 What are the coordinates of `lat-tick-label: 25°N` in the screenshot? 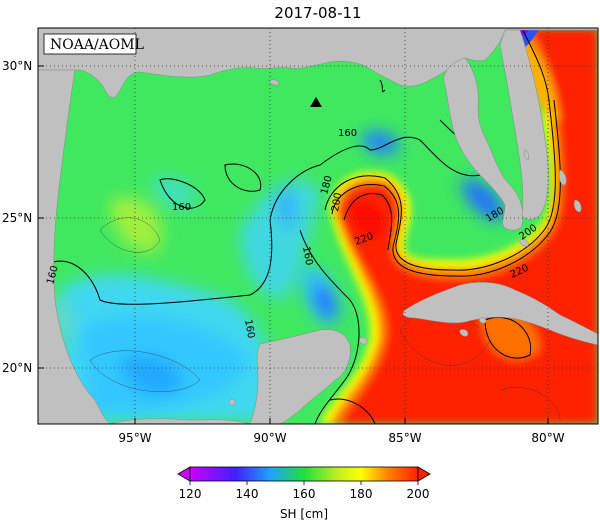 It's located at (17, 218).